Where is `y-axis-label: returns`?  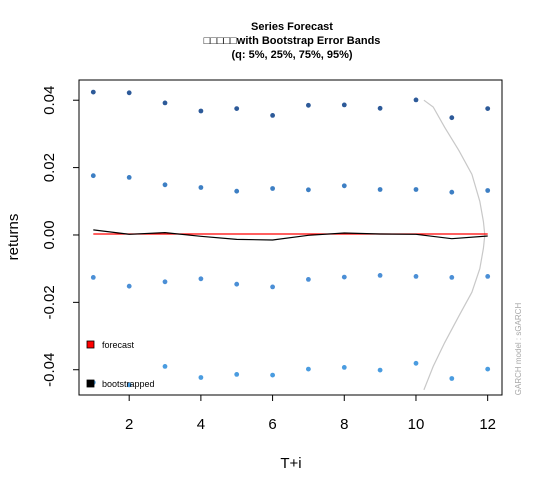 y-axis-label: returns is located at coordinates (13, 237).